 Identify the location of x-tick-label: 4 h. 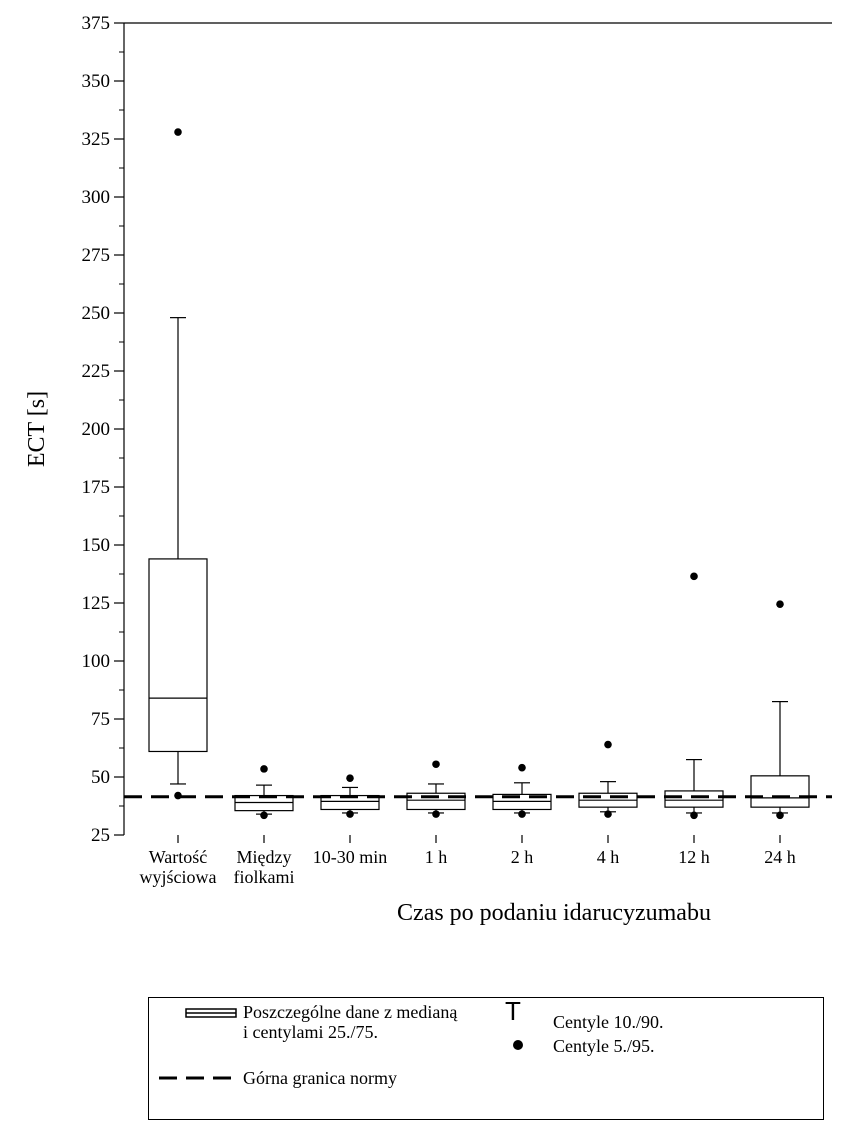
(608, 857).